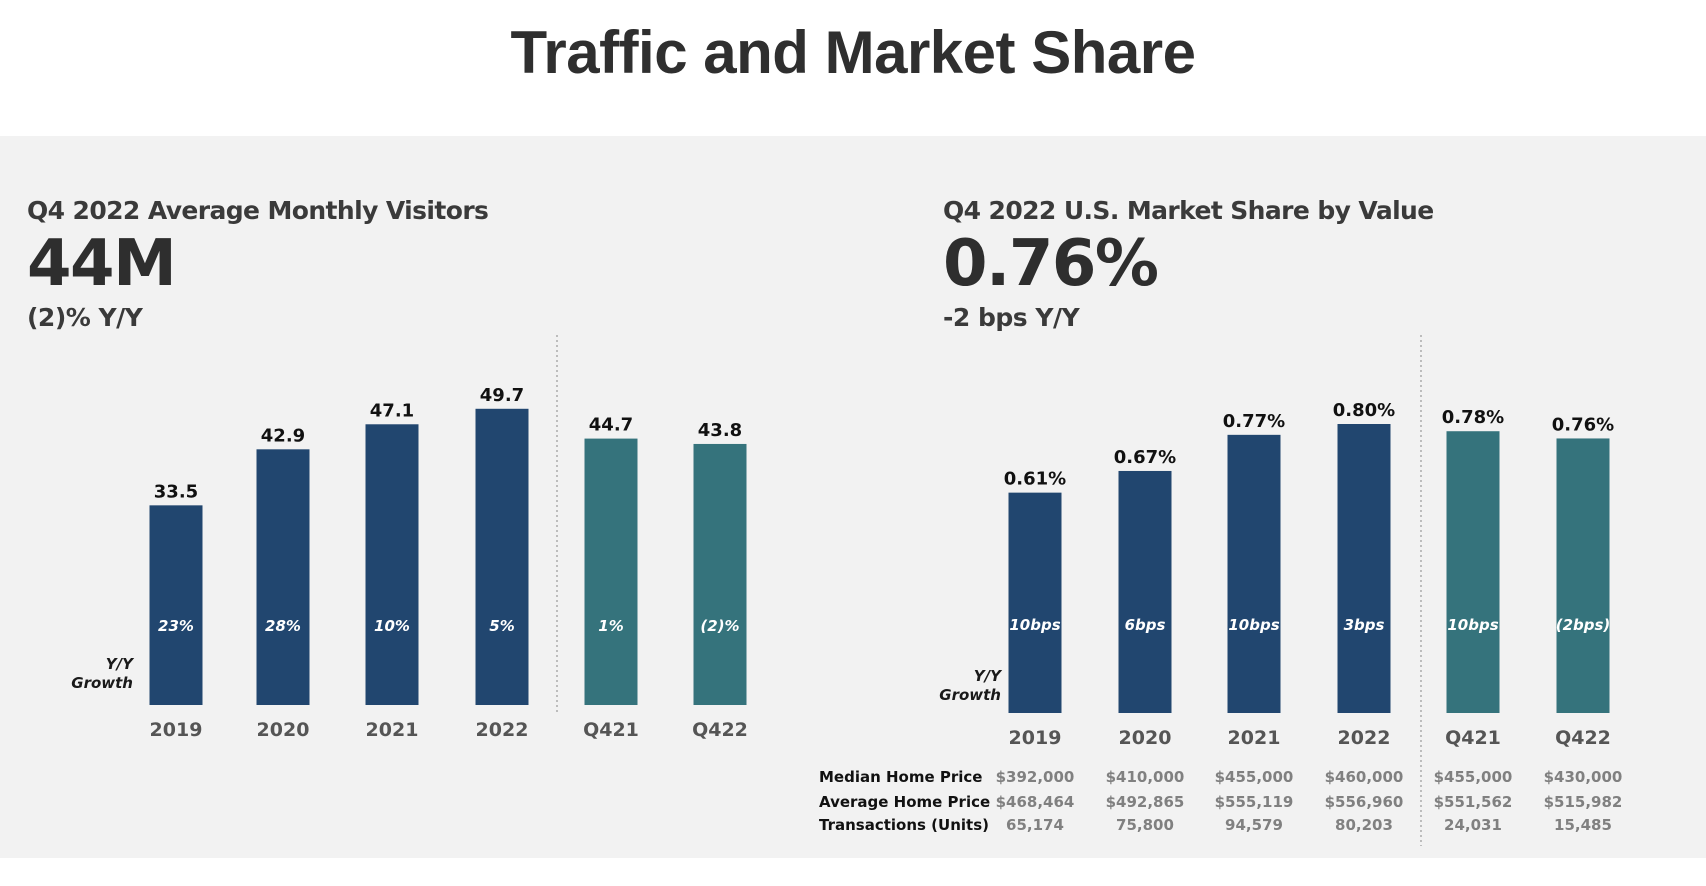 This screenshot has height=886, width=1706. Describe the element at coordinates (1011, 317) in the screenshot. I see `market-share-kpi-change: -2 bps Y/Y` at that location.